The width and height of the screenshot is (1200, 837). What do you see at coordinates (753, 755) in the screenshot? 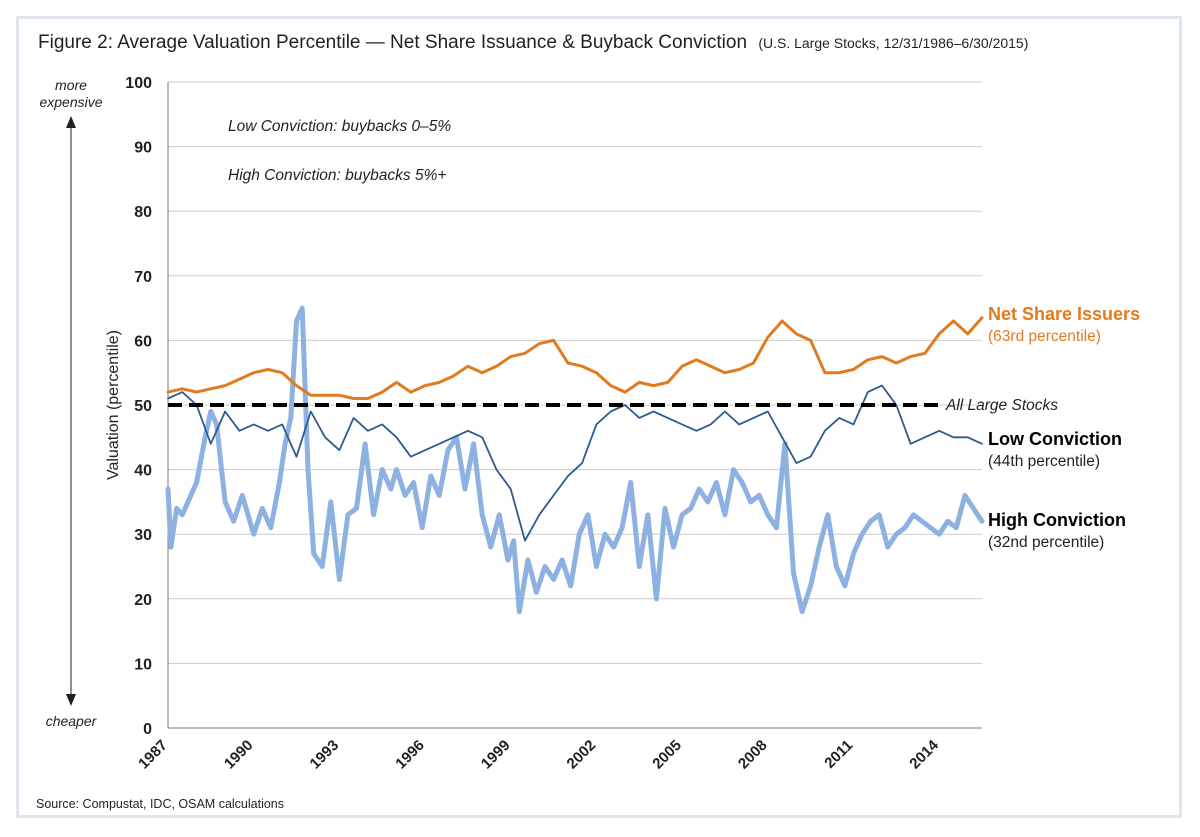
I see `x-tick-label: 2008` at bounding box center [753, 755].